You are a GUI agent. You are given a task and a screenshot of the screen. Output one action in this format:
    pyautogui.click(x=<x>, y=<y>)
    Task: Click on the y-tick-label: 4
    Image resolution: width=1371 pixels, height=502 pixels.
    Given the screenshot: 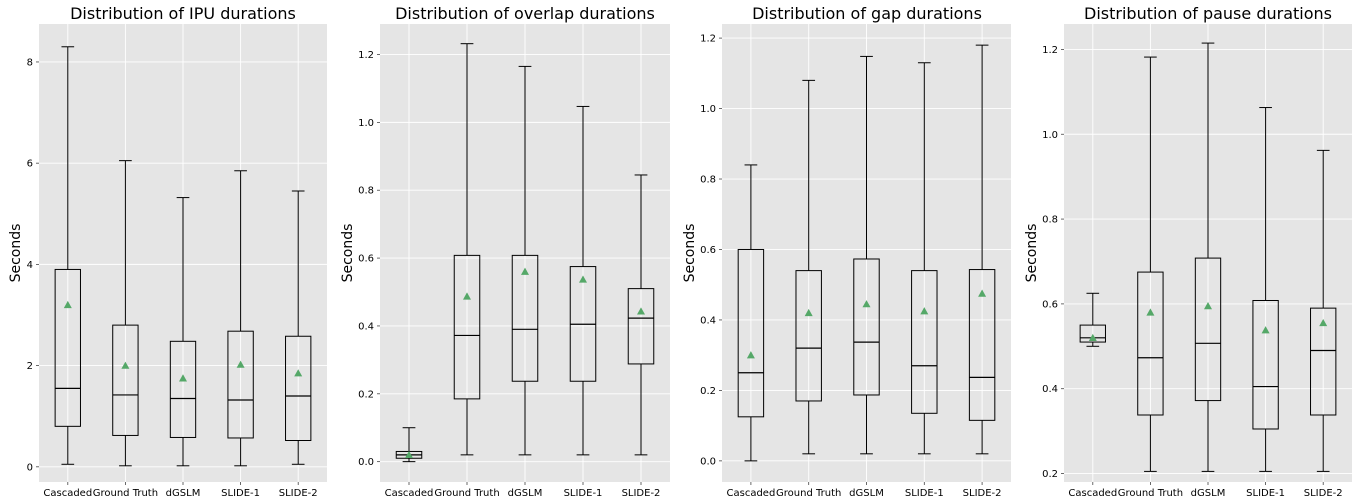 What is the action you would take?
    pyautogui.click(x=30, y=265)
    